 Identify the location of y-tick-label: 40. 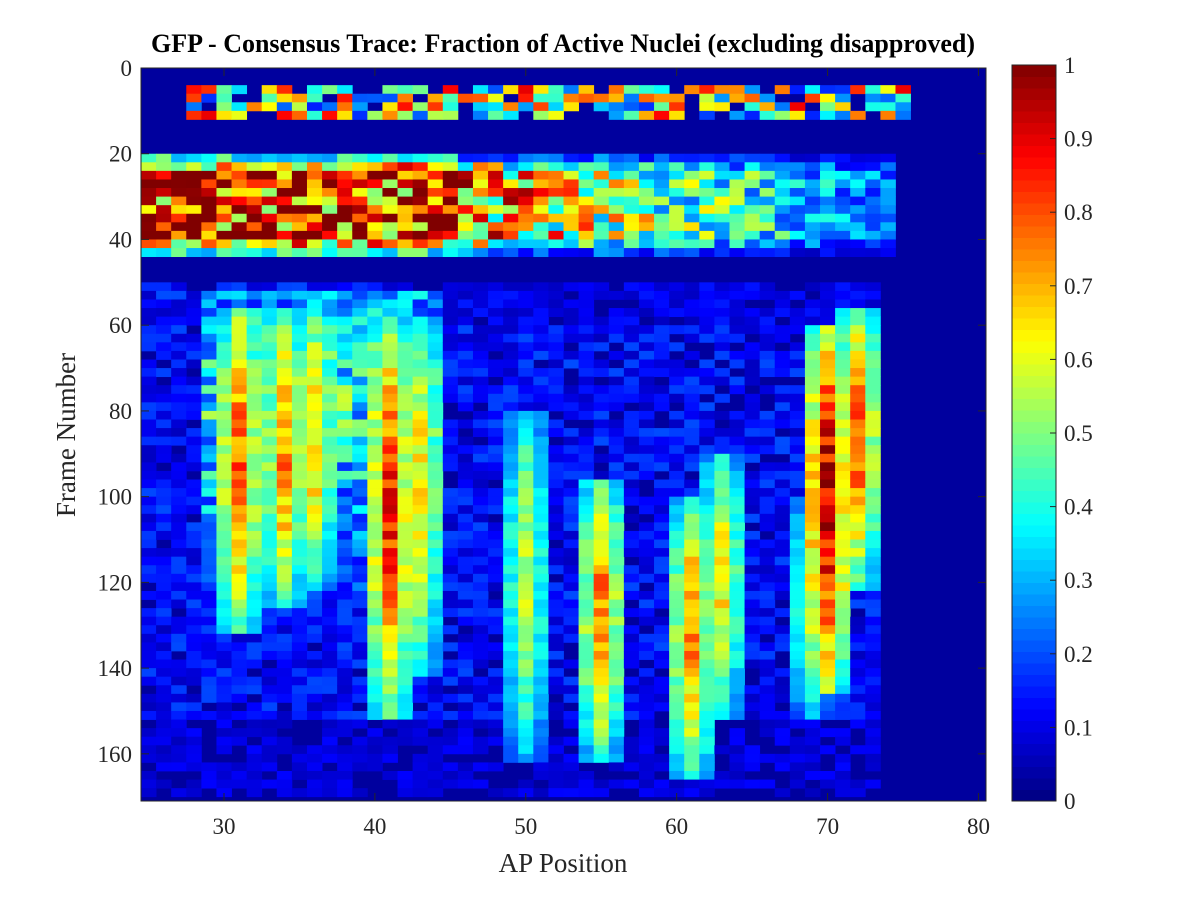
(120, 239).